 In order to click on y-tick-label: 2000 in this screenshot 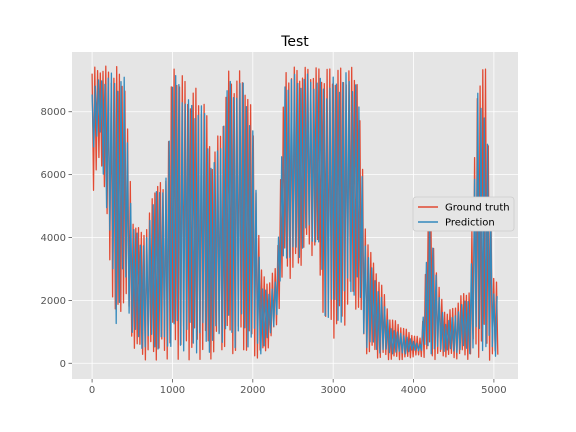, I will do `click(53, 301)`.